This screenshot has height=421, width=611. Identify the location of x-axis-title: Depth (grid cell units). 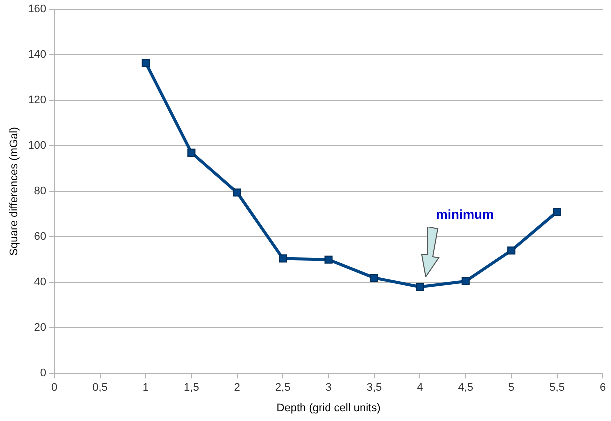
(328, 408).